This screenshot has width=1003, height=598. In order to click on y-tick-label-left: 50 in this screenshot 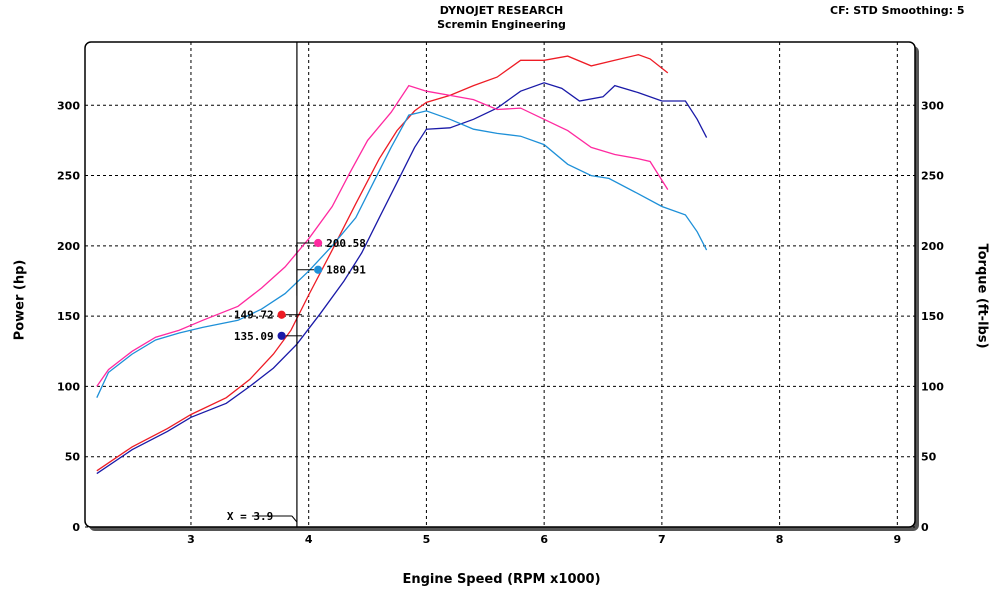, I will do `click(73, 457)`.